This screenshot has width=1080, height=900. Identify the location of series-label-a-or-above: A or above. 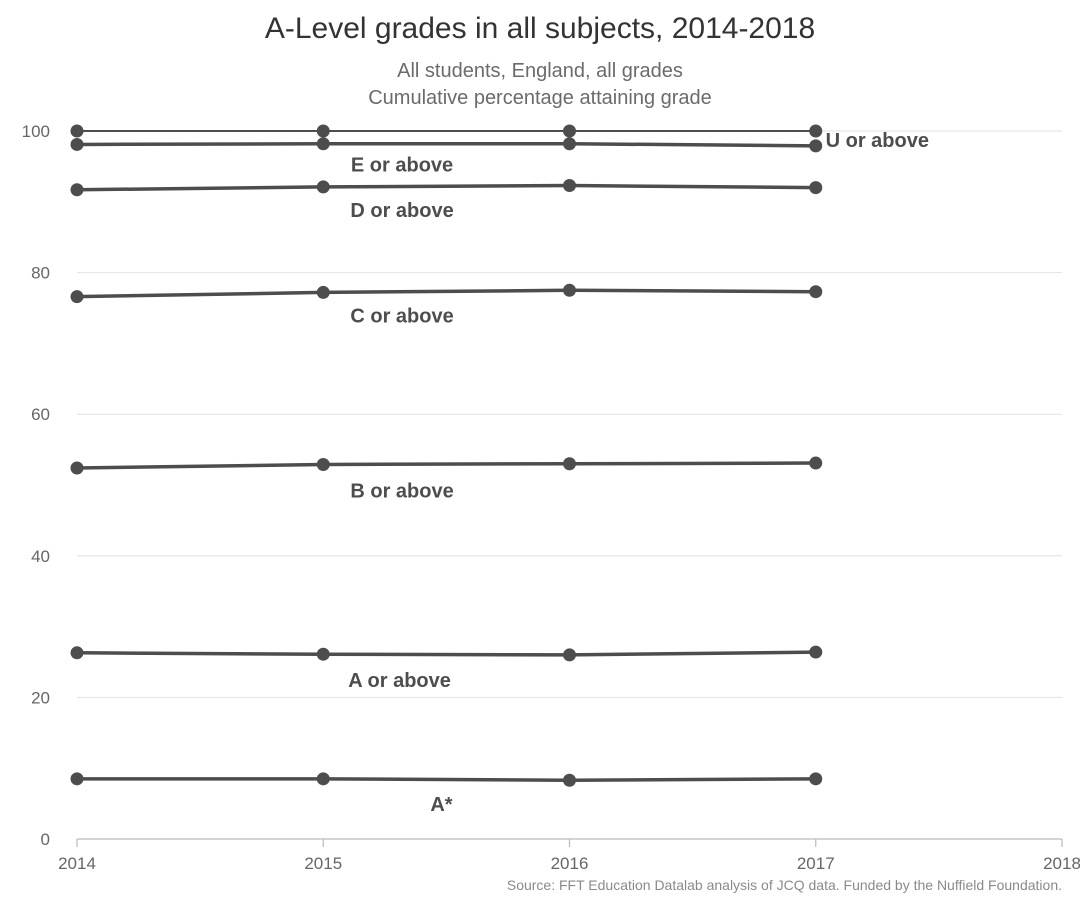
(399, 681).